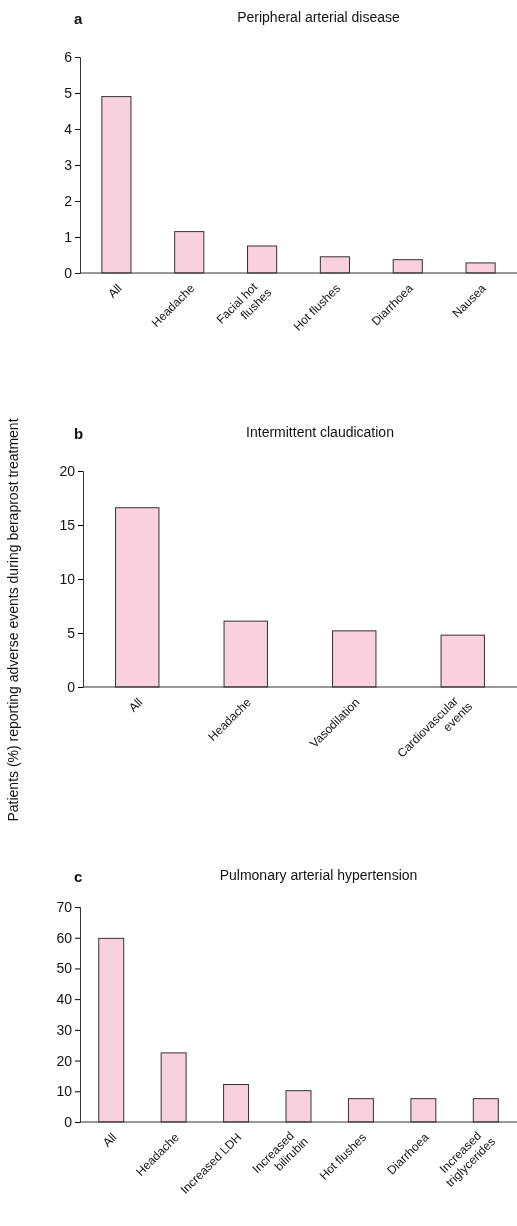 This screenshot has height=1226, width=517. Describe the element at coordinates (68, 56) in the screenshot. I see `y-tick-label: 6` at that location.